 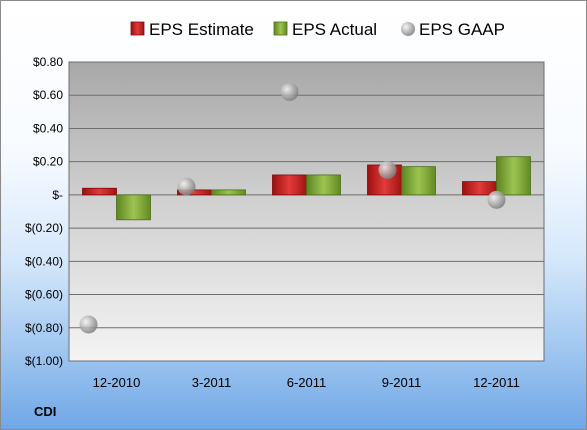 What do you see at coordinates (45, 411) in the screenshot?
I see `ticker-label: CDI` at bounding box center [45, 411].